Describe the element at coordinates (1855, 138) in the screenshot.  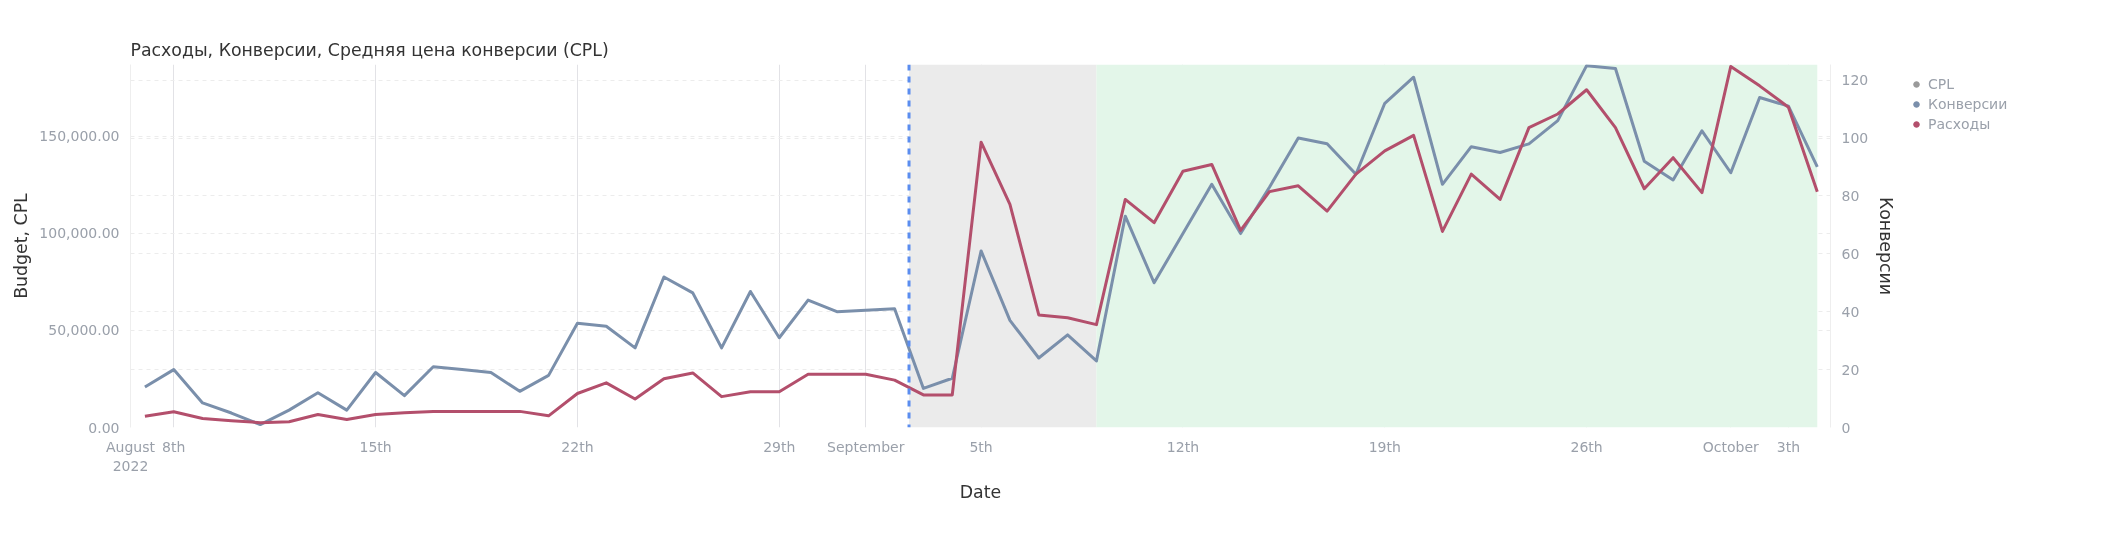
I see `y2-tick-label: 100` at that location.